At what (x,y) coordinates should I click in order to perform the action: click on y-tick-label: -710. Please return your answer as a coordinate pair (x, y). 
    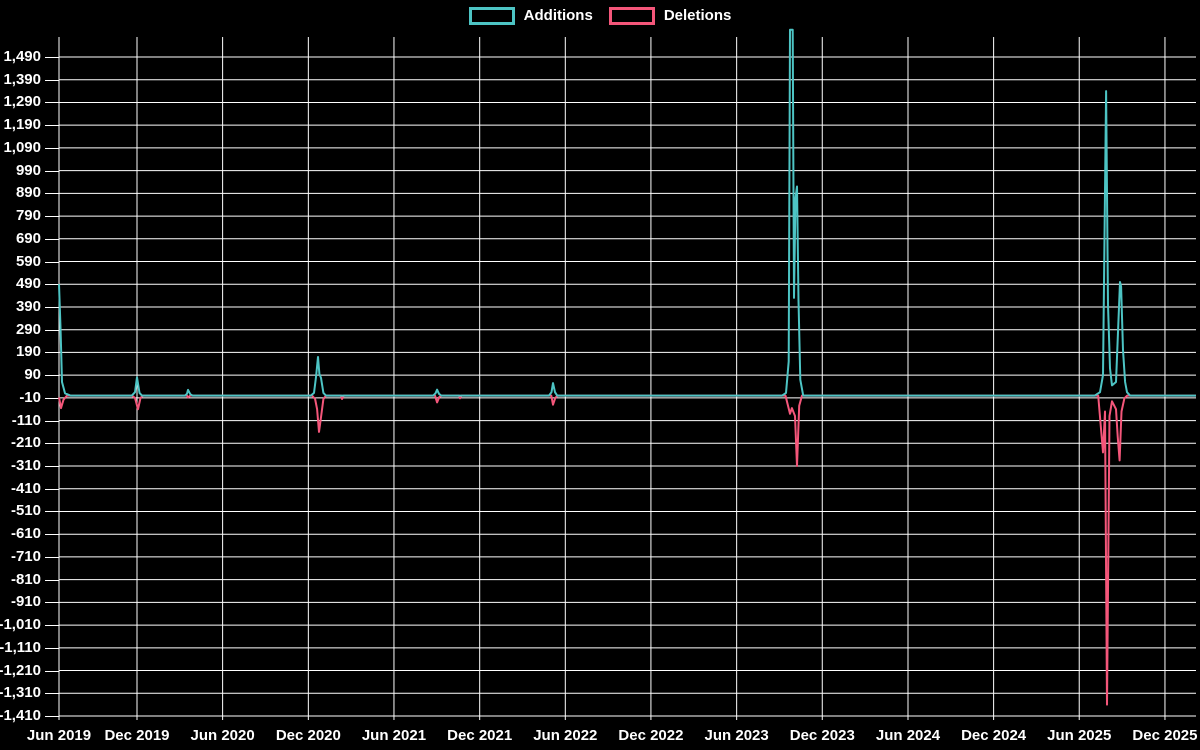
    Looking at the image, I should click on (25, 556).